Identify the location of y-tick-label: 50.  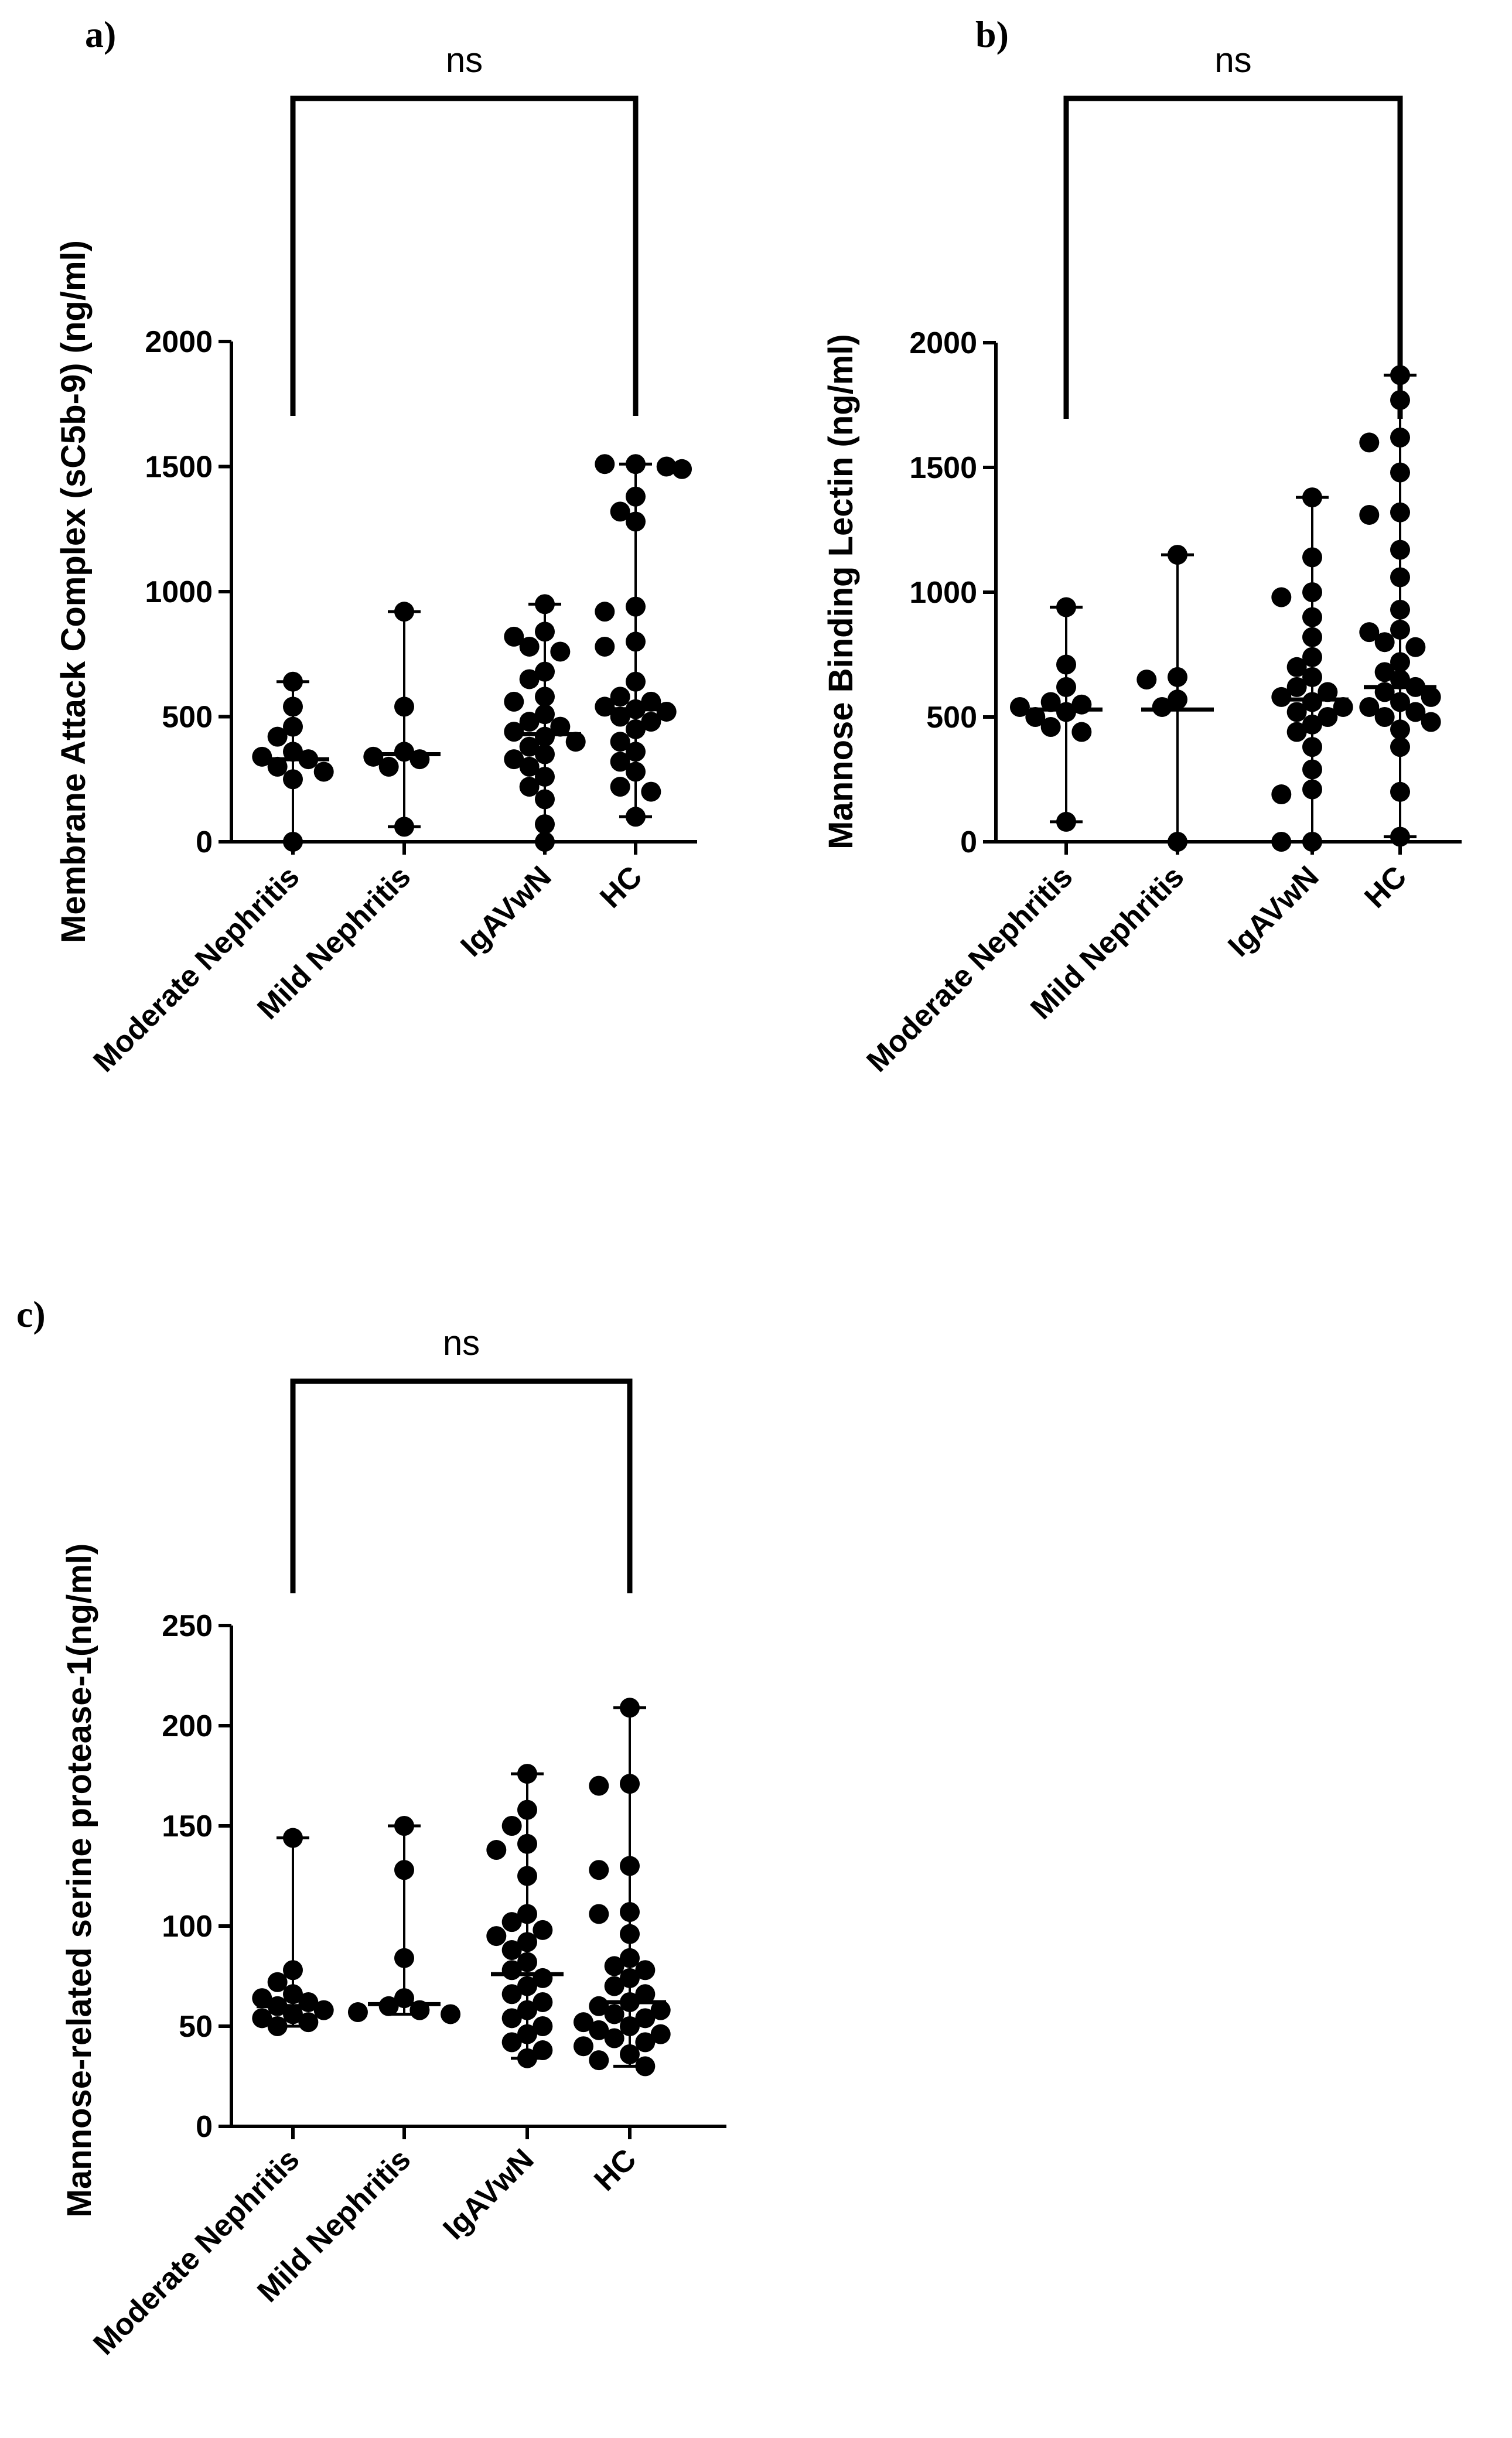
(196, 2027).